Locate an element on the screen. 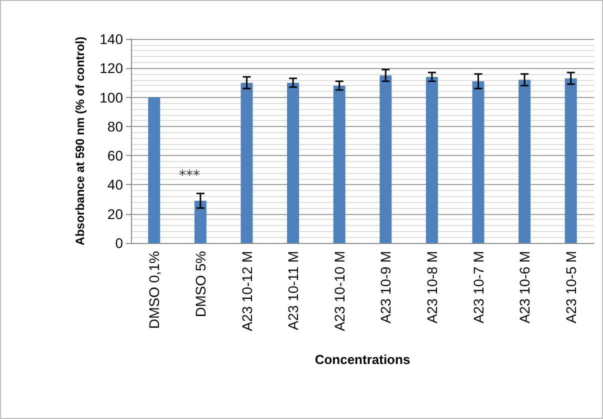  x-tick-label: A23 10-10 M is located at coordinates (339, 291).